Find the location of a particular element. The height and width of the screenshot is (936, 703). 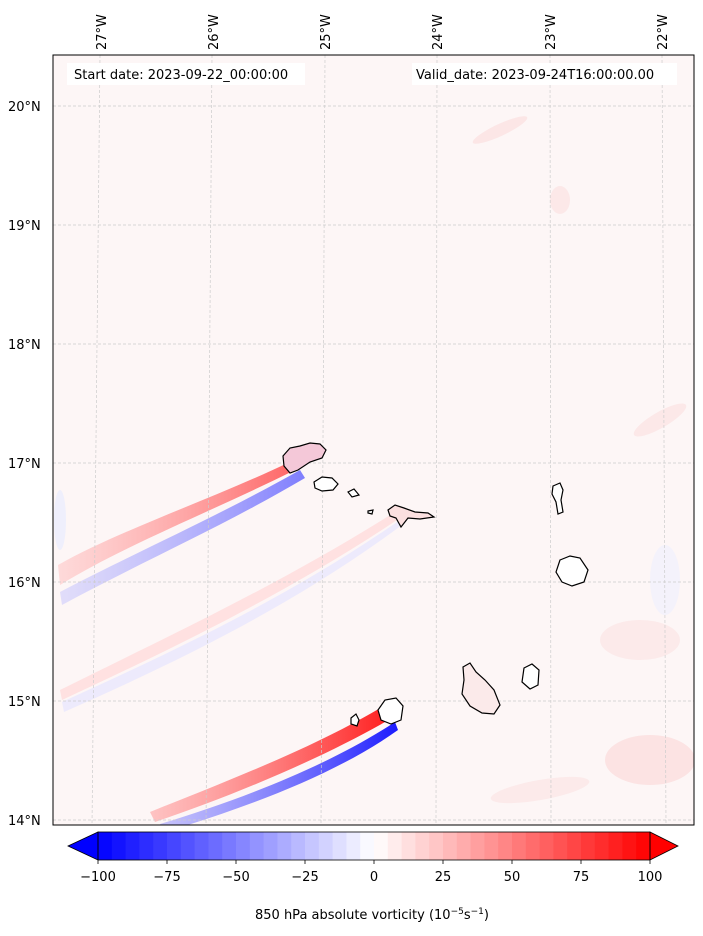

start-date-label: Start date: 2023-09-22_00:00:00 is located at coordinates (181, 75).